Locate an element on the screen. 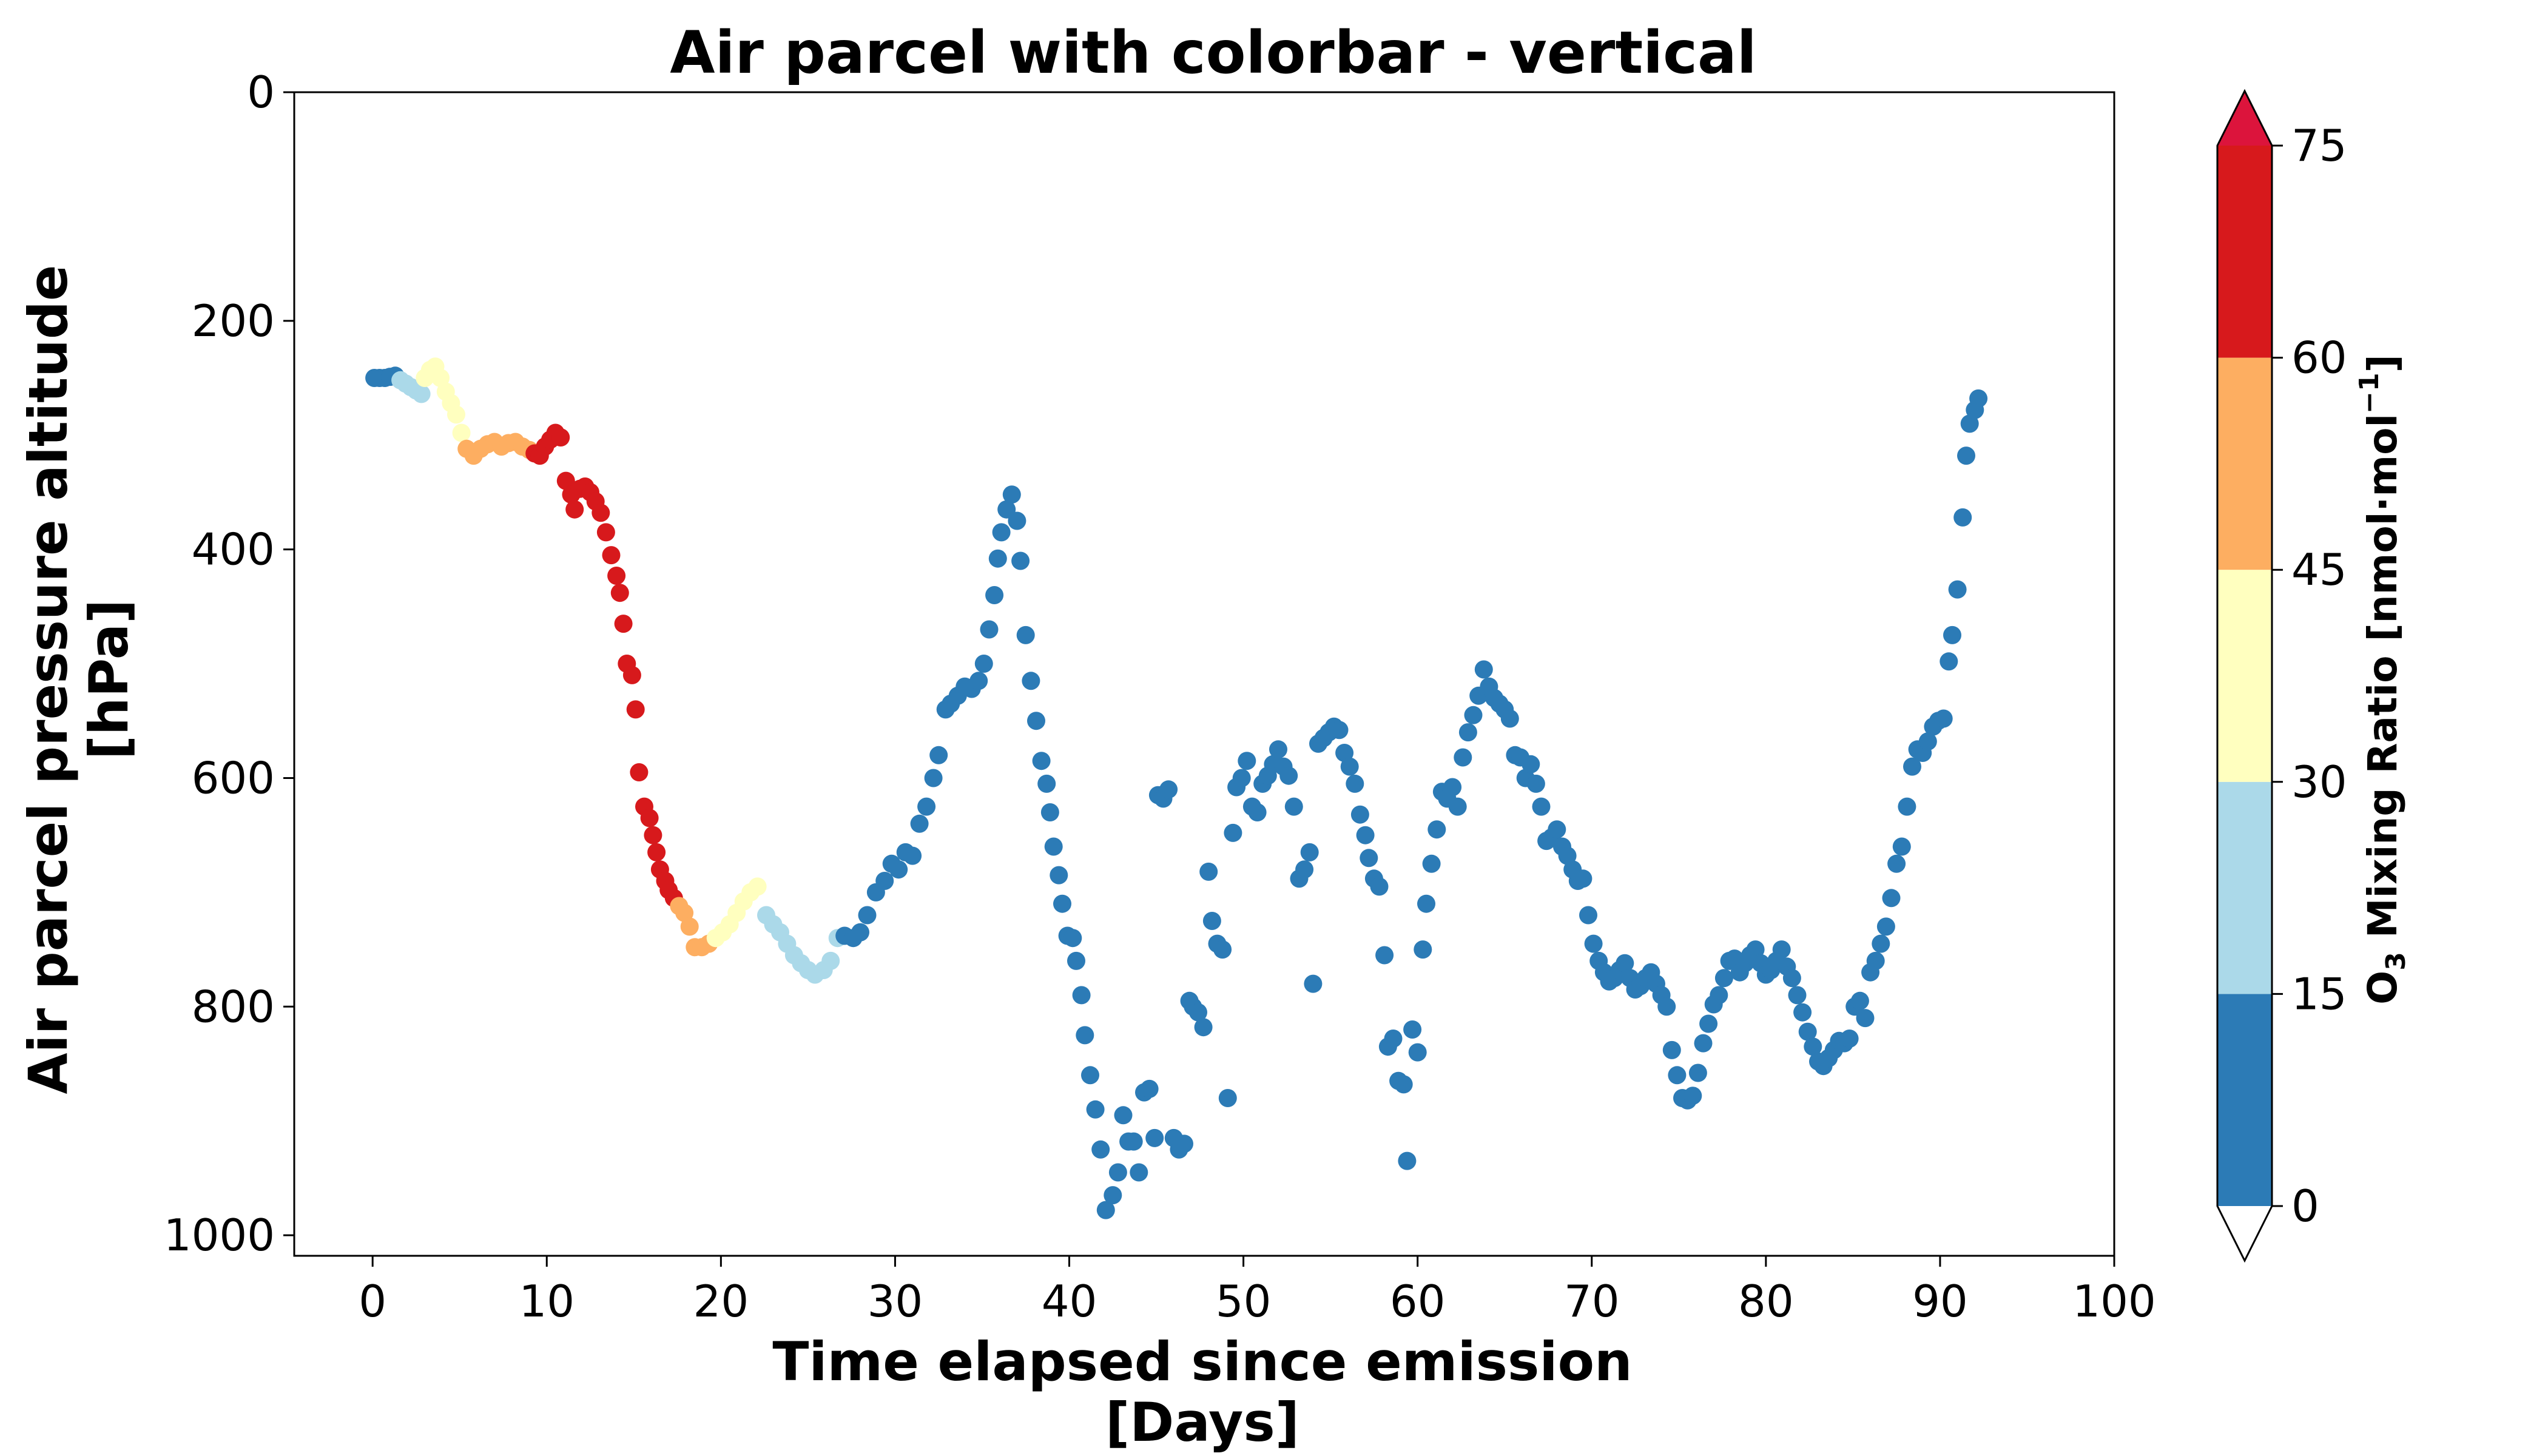 The width and height of the screenshot is (2548, 1456). x-axis-ticks: 0 10 20 30 40 50 60 70 80 90 100 is located at coordinates (1257, 1291).